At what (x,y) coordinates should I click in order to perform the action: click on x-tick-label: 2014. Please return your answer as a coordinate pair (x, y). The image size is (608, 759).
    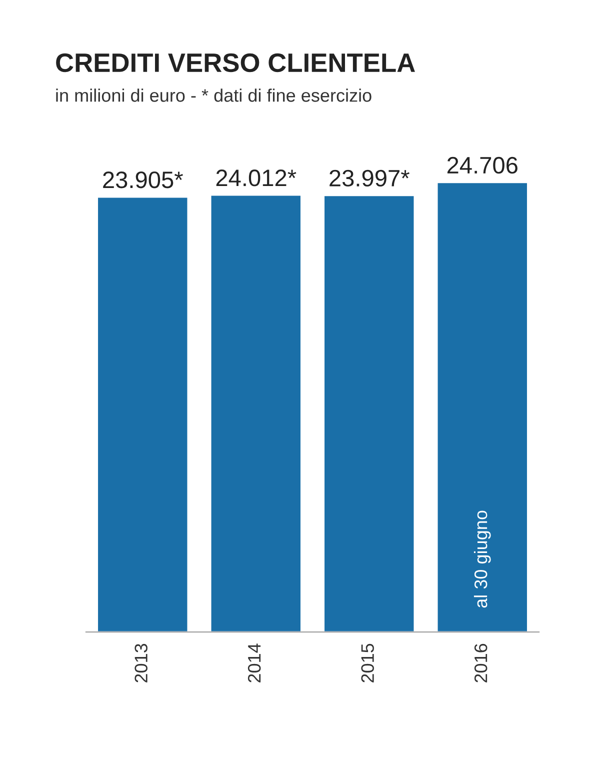
    Looking at the image, I should click on (254, 663).